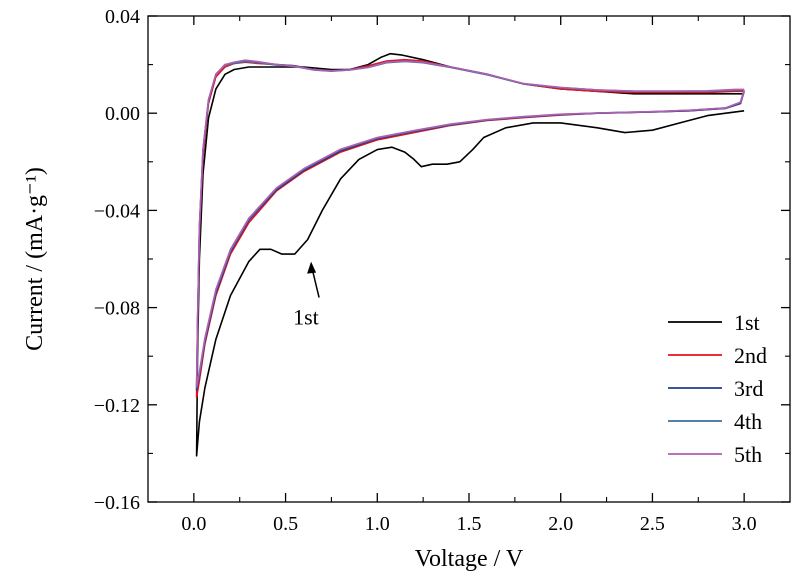 The width and height of the screenshot is (800, 576). Describe the element at coordinates (285, 524) in the screenshot. I see `x-tick-label: 0.5` at that location.